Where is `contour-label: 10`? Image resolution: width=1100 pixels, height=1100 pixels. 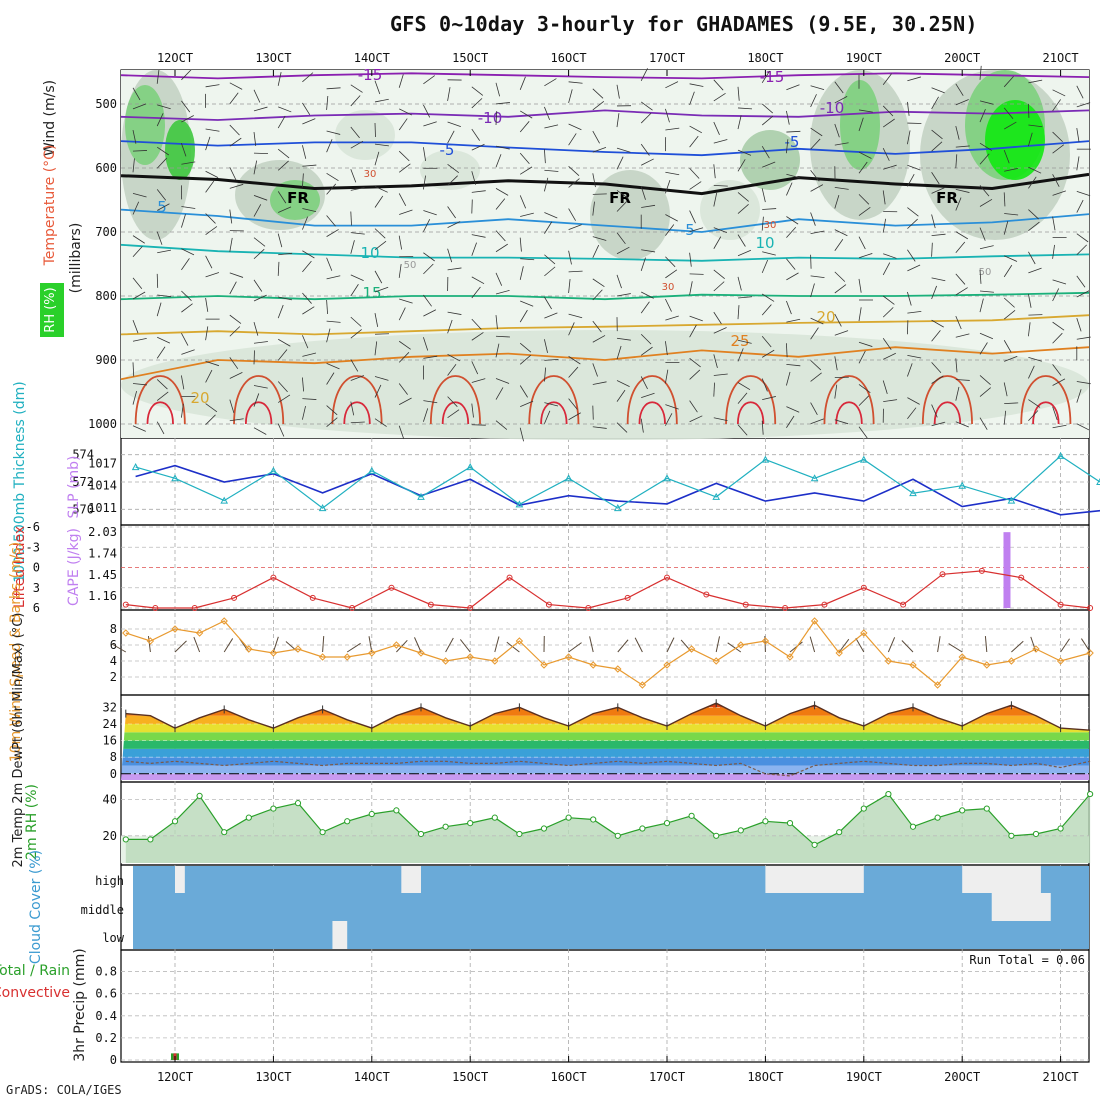 contour-label: 10 is located at coordinates (764, 243).